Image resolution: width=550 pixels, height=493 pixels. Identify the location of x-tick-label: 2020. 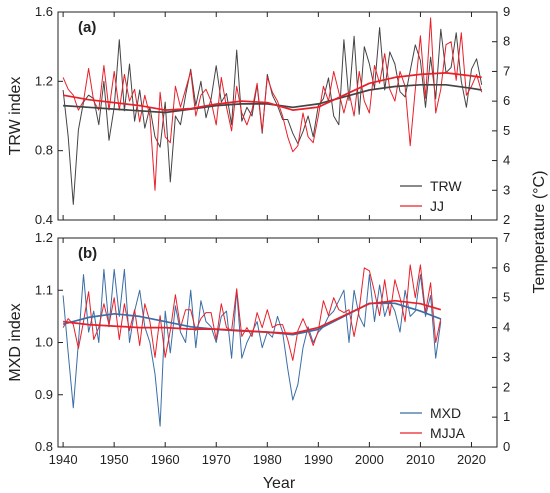
(471, 459).